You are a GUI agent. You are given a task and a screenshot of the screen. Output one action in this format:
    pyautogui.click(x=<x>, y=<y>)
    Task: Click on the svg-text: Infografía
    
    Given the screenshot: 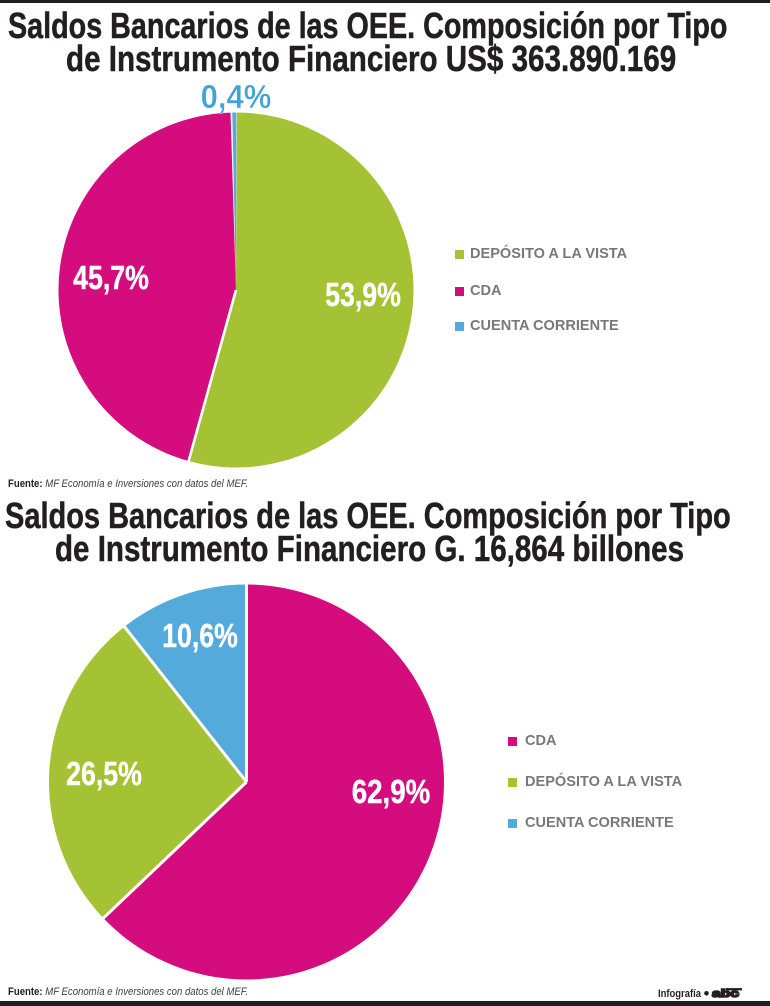 What is the action you would take?
    pyautogui.click(x=680, y=994)
    